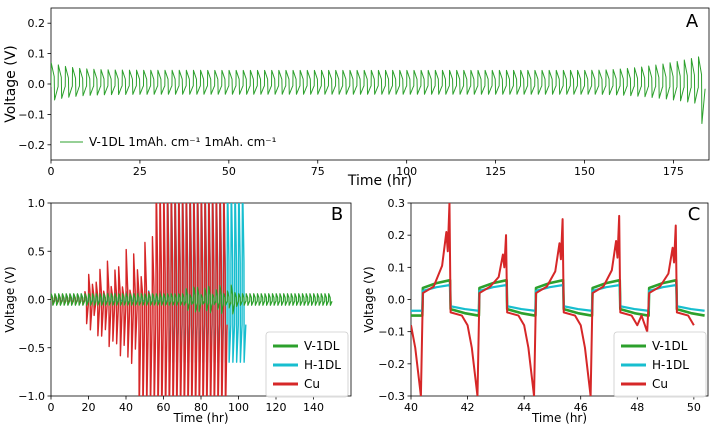 The image size is (716, 430). Describe the element at coordinates (694, 214) in the screenshot. I see `panel-letter: C` at that location.